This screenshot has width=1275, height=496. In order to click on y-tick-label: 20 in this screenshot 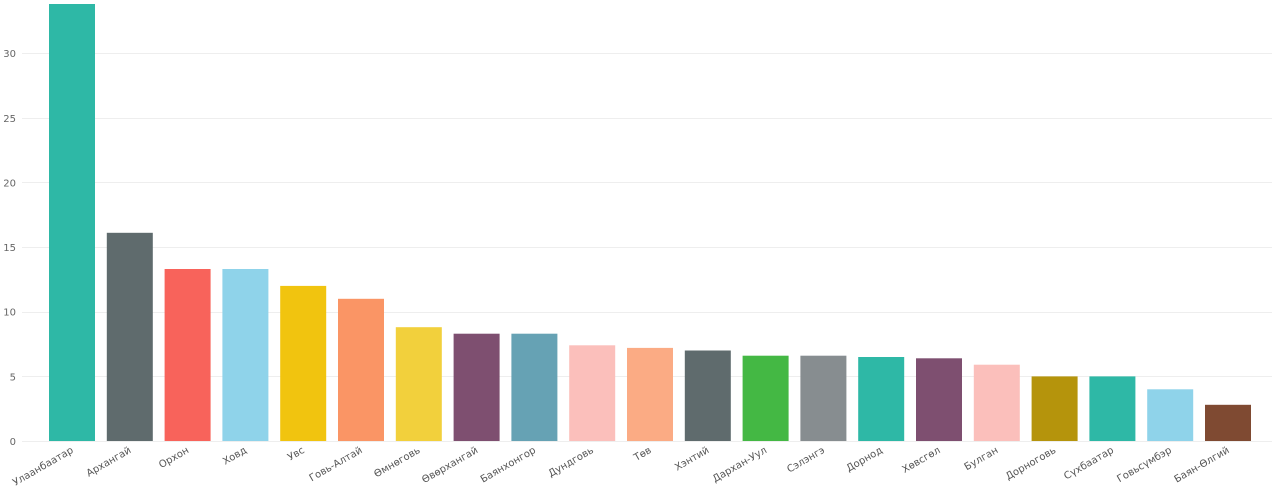, I will do `click(9, 183)`.